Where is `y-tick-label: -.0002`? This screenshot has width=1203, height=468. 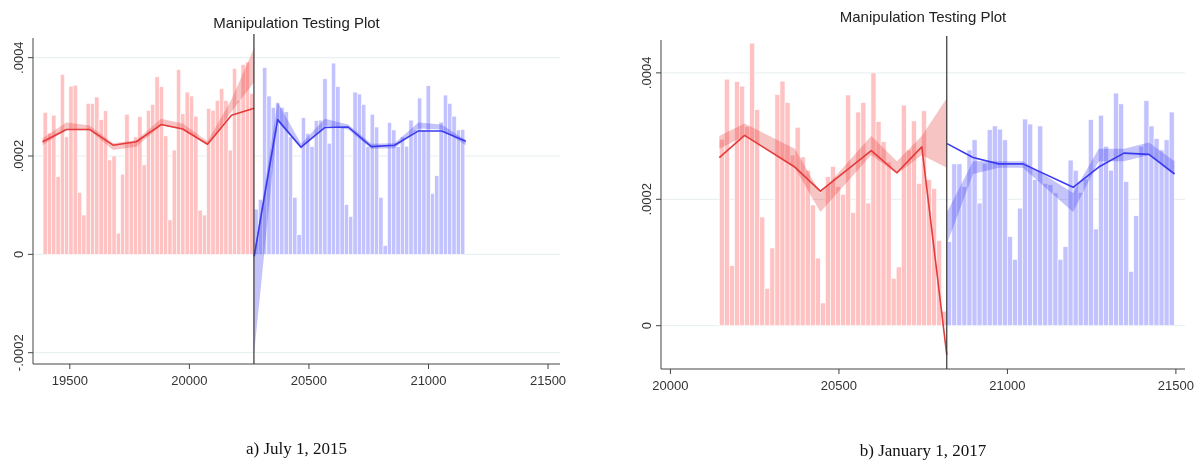 y-tick-label: -.0002 is located at coordinates (18, 353).